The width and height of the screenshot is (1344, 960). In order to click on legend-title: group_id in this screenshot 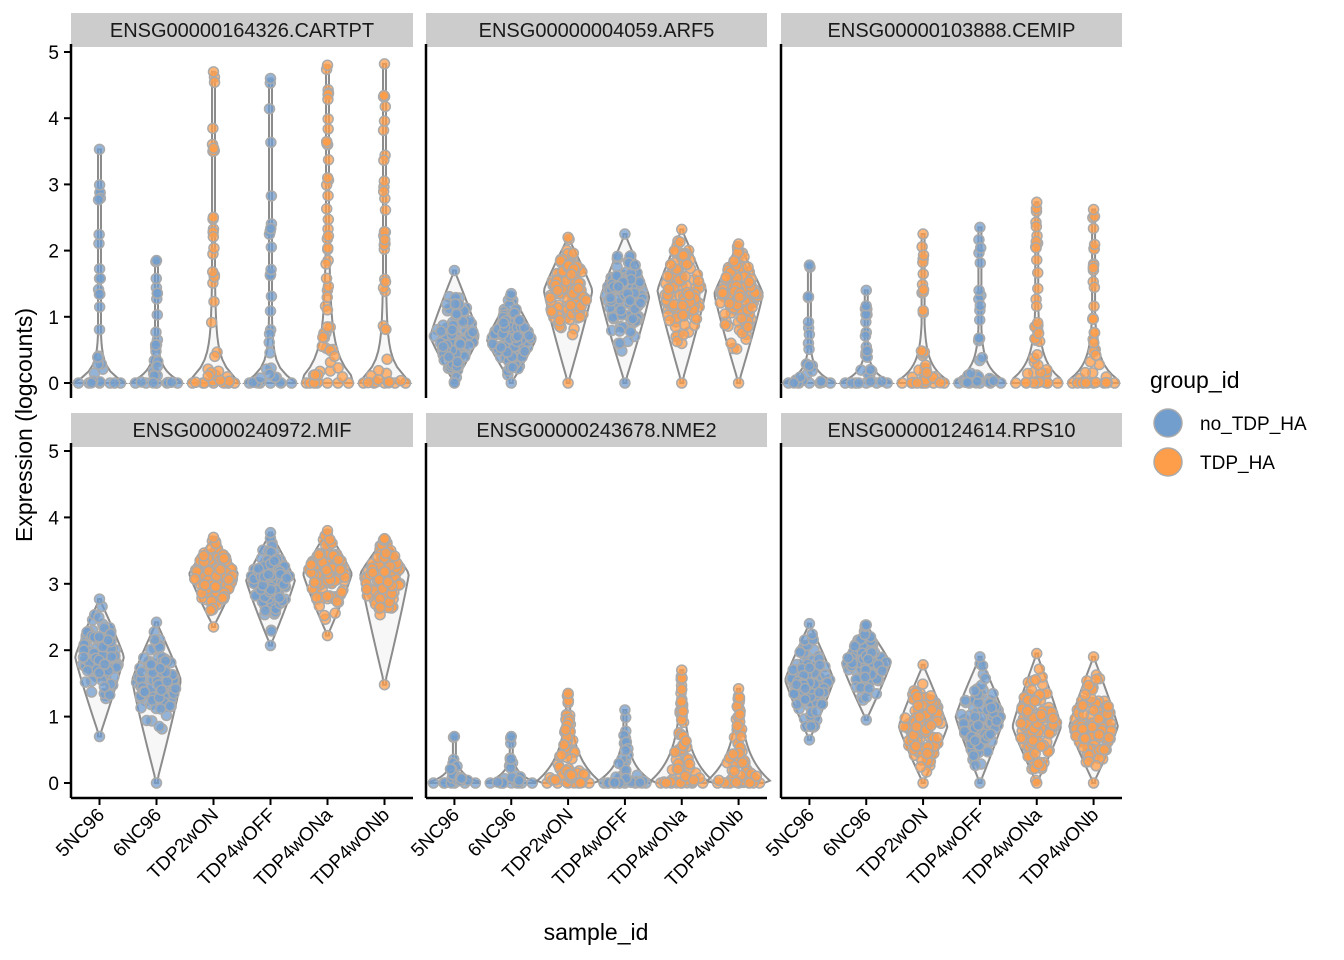, I will do `click(1195, 380)`.